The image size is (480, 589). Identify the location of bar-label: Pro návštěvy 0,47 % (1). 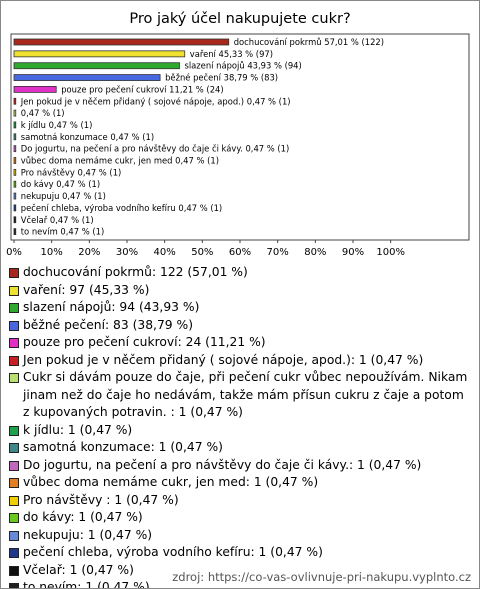
(71, 172).